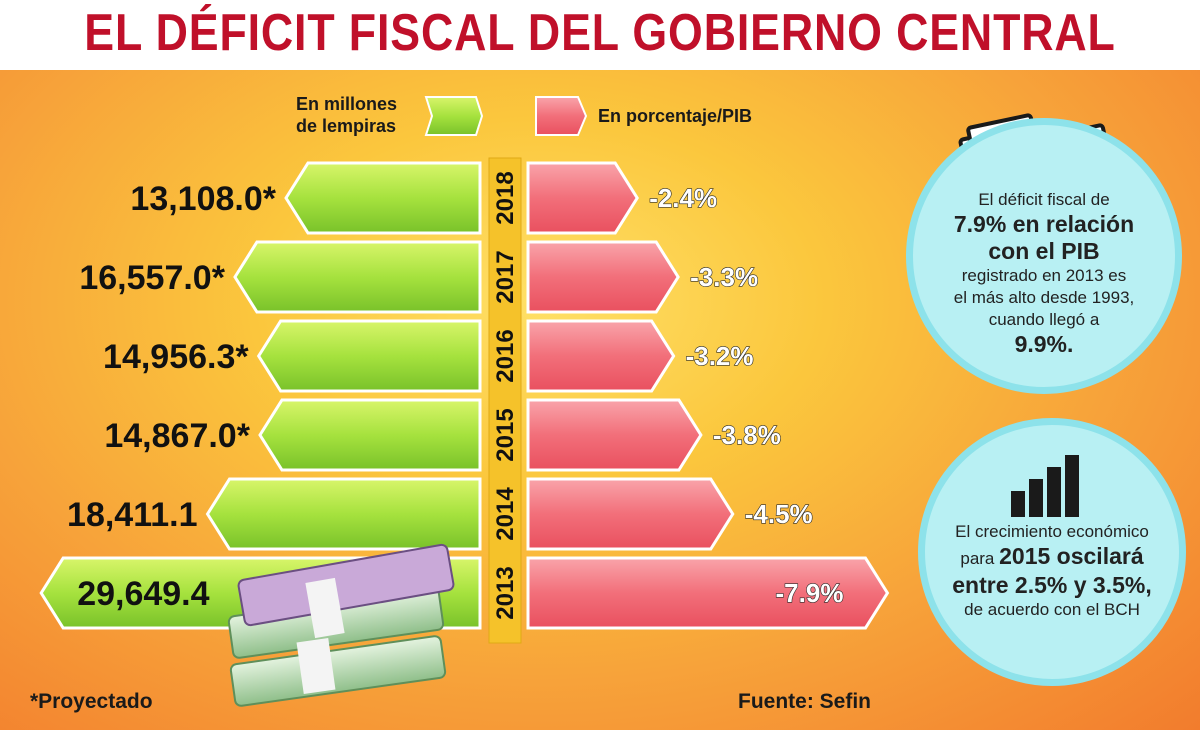 The width and height of the screenshot is (1200, 730). I want to click on label-porcentaje-2014: -4.5%, so click(779, 514).